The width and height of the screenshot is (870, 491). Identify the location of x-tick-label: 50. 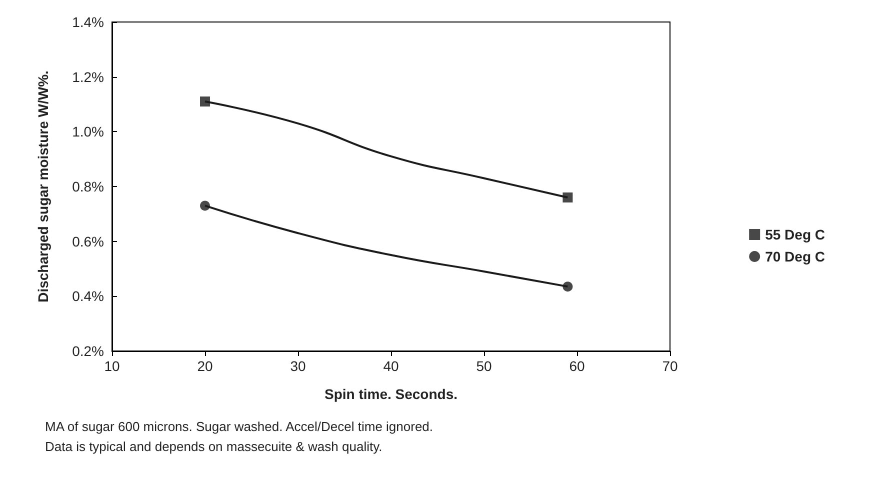
(484, 366).